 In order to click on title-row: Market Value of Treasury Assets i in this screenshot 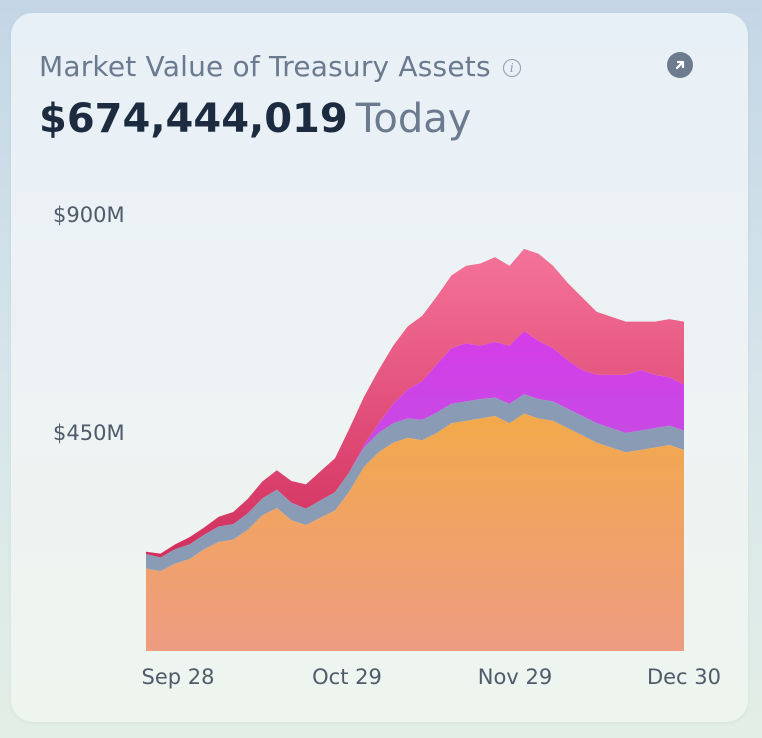, I will do `click(280, 66)`.